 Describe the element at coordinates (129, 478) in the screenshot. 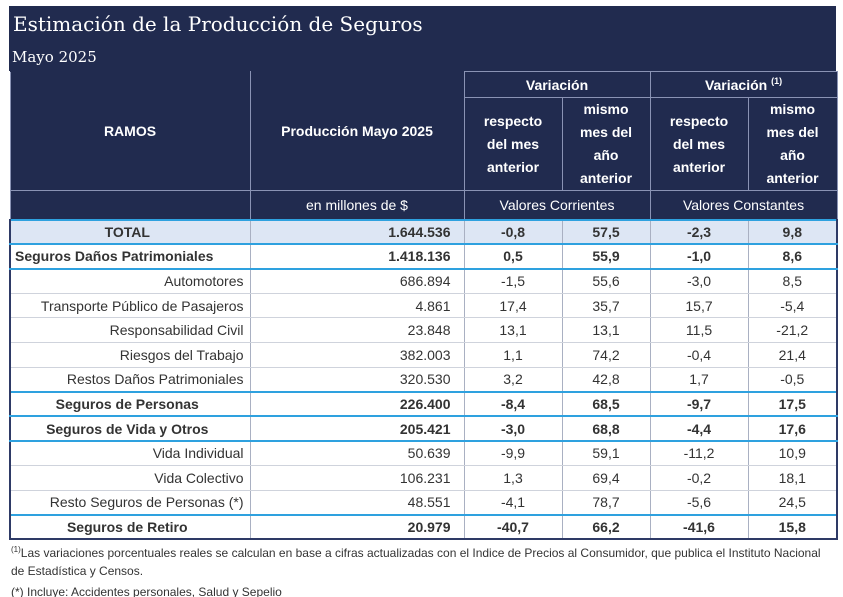

I see `ramo-cell: Vida Colectivo` at that location.